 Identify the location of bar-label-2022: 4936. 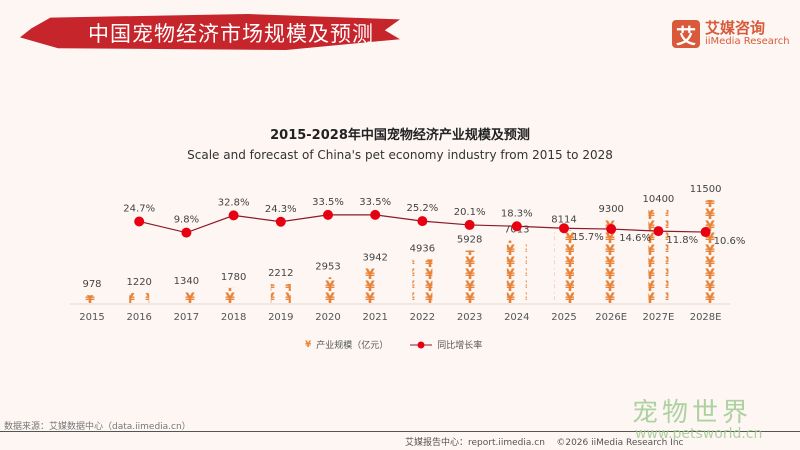
(422, 248).